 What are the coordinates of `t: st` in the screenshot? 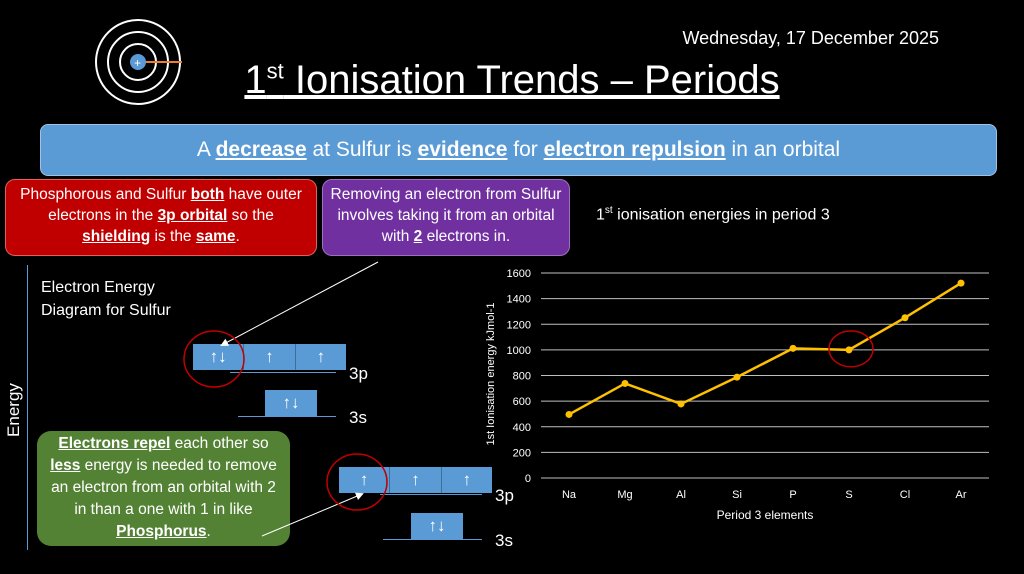 It's located at (608, 210).